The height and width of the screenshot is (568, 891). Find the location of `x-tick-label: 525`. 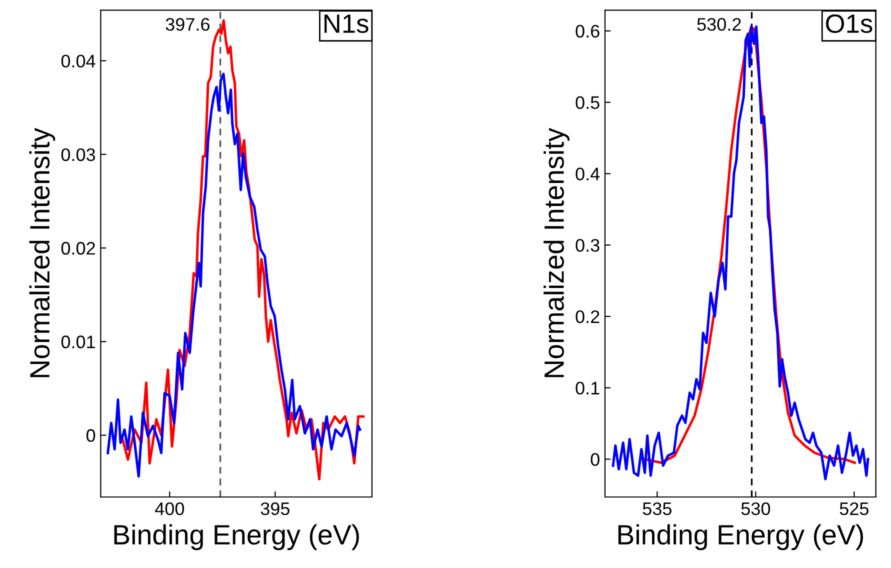

x-tick-label: 525 is located at coordinates (854, 509).